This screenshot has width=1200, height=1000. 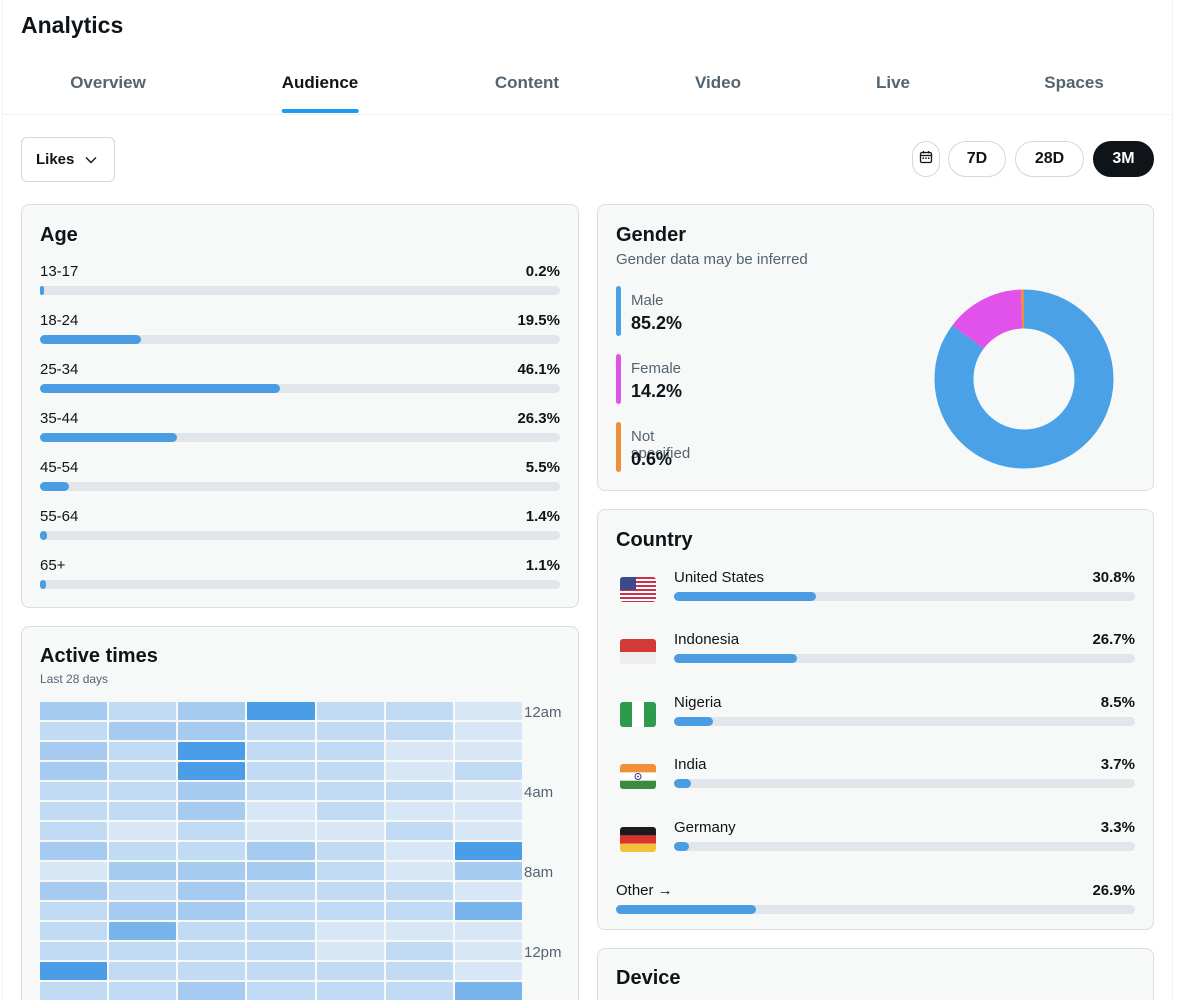 What do you see at coordinates (977, 159) in the screenshot?
I see `range-7d-button: 7D` at bounding box center [977, 159].